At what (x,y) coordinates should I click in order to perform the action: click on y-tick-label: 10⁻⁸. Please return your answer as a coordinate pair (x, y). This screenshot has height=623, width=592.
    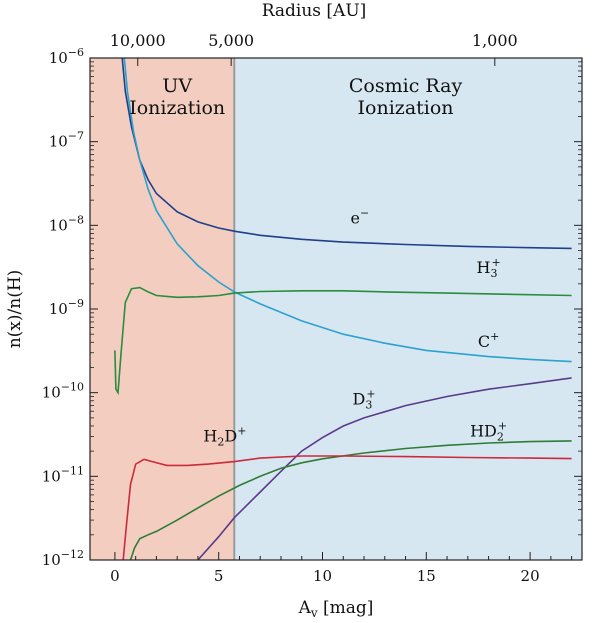
    Looking at the image, I should click on (66, 223).